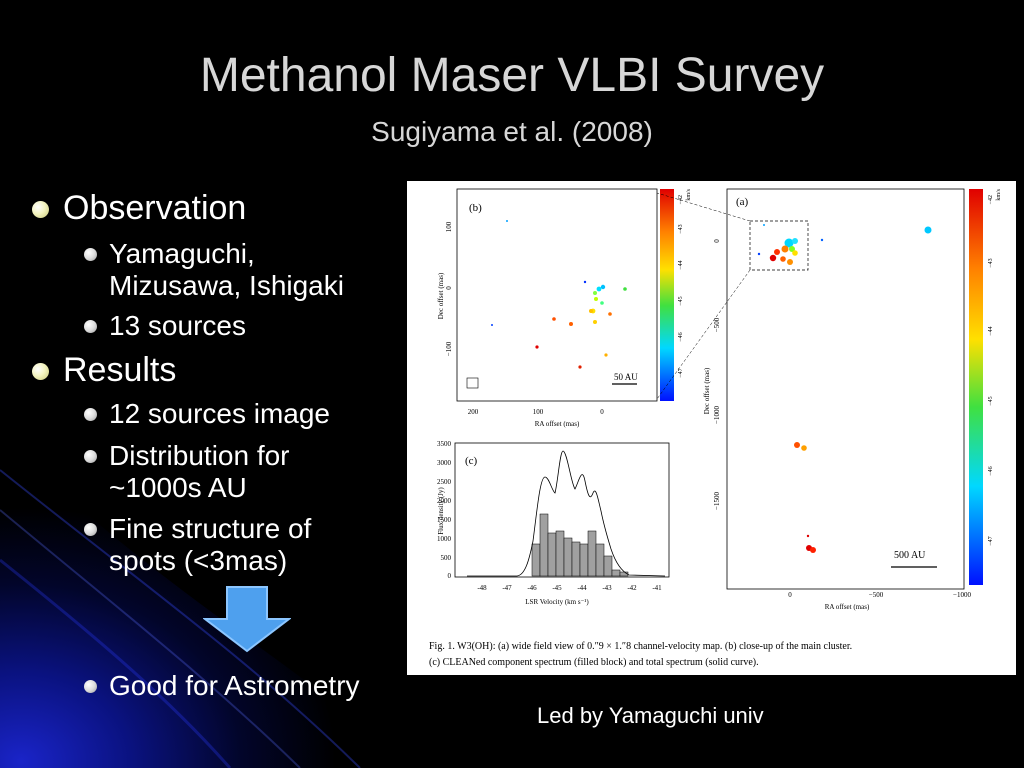 The height and width of the screenshot is (768, 1024). I want to click on panel-c-ytick: 2000, so click(444, 501).